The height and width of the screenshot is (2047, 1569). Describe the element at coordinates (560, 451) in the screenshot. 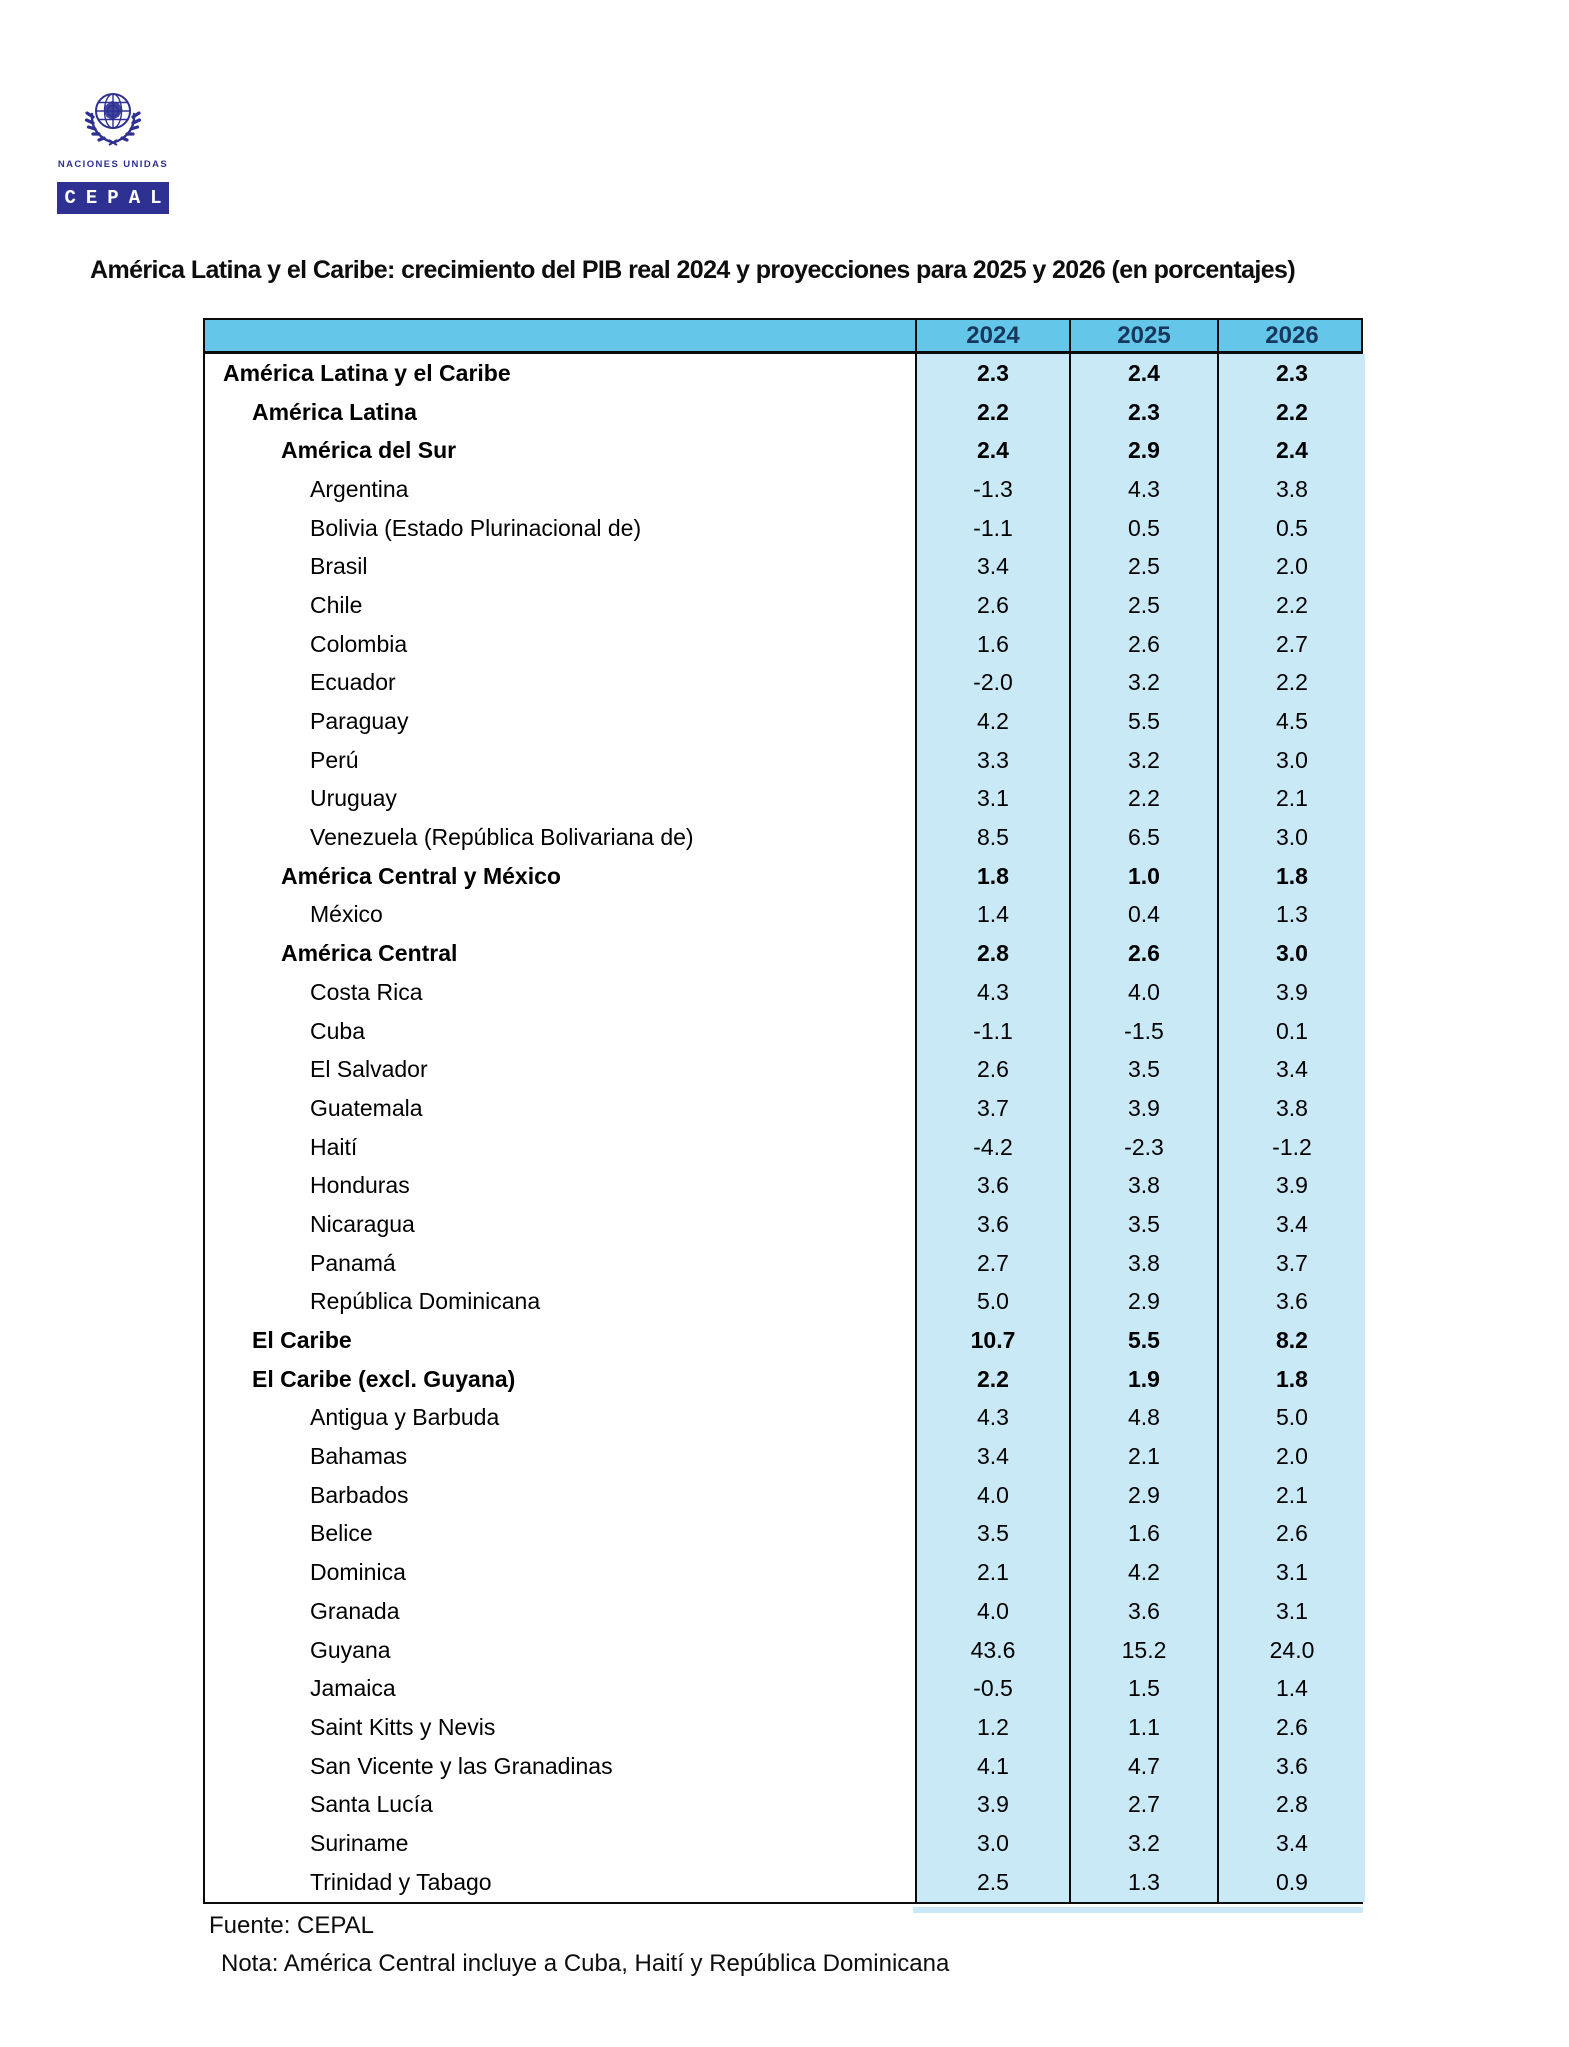

I see `row-label: América del Sur` at that location.